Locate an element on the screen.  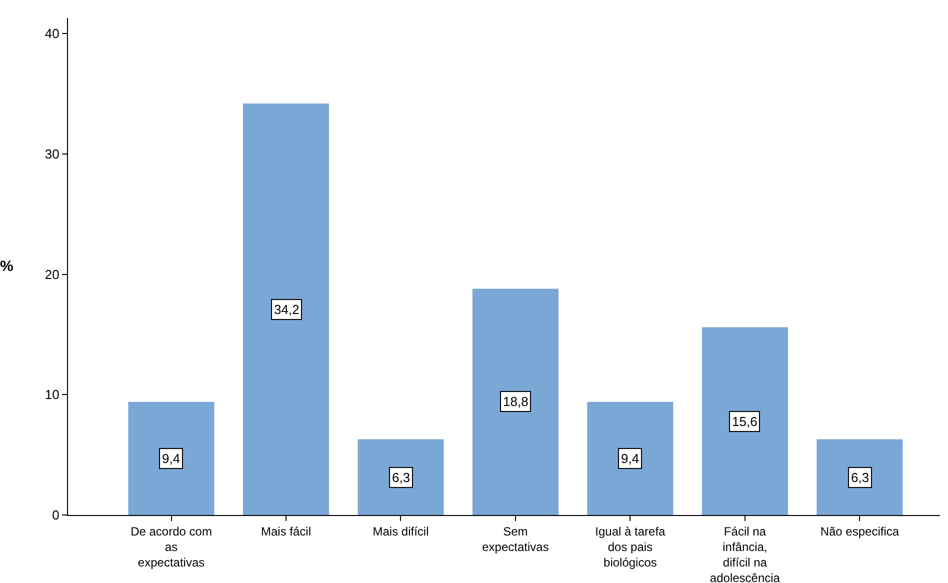
y-tick-label: 40 is located at coordinates (52, 34).